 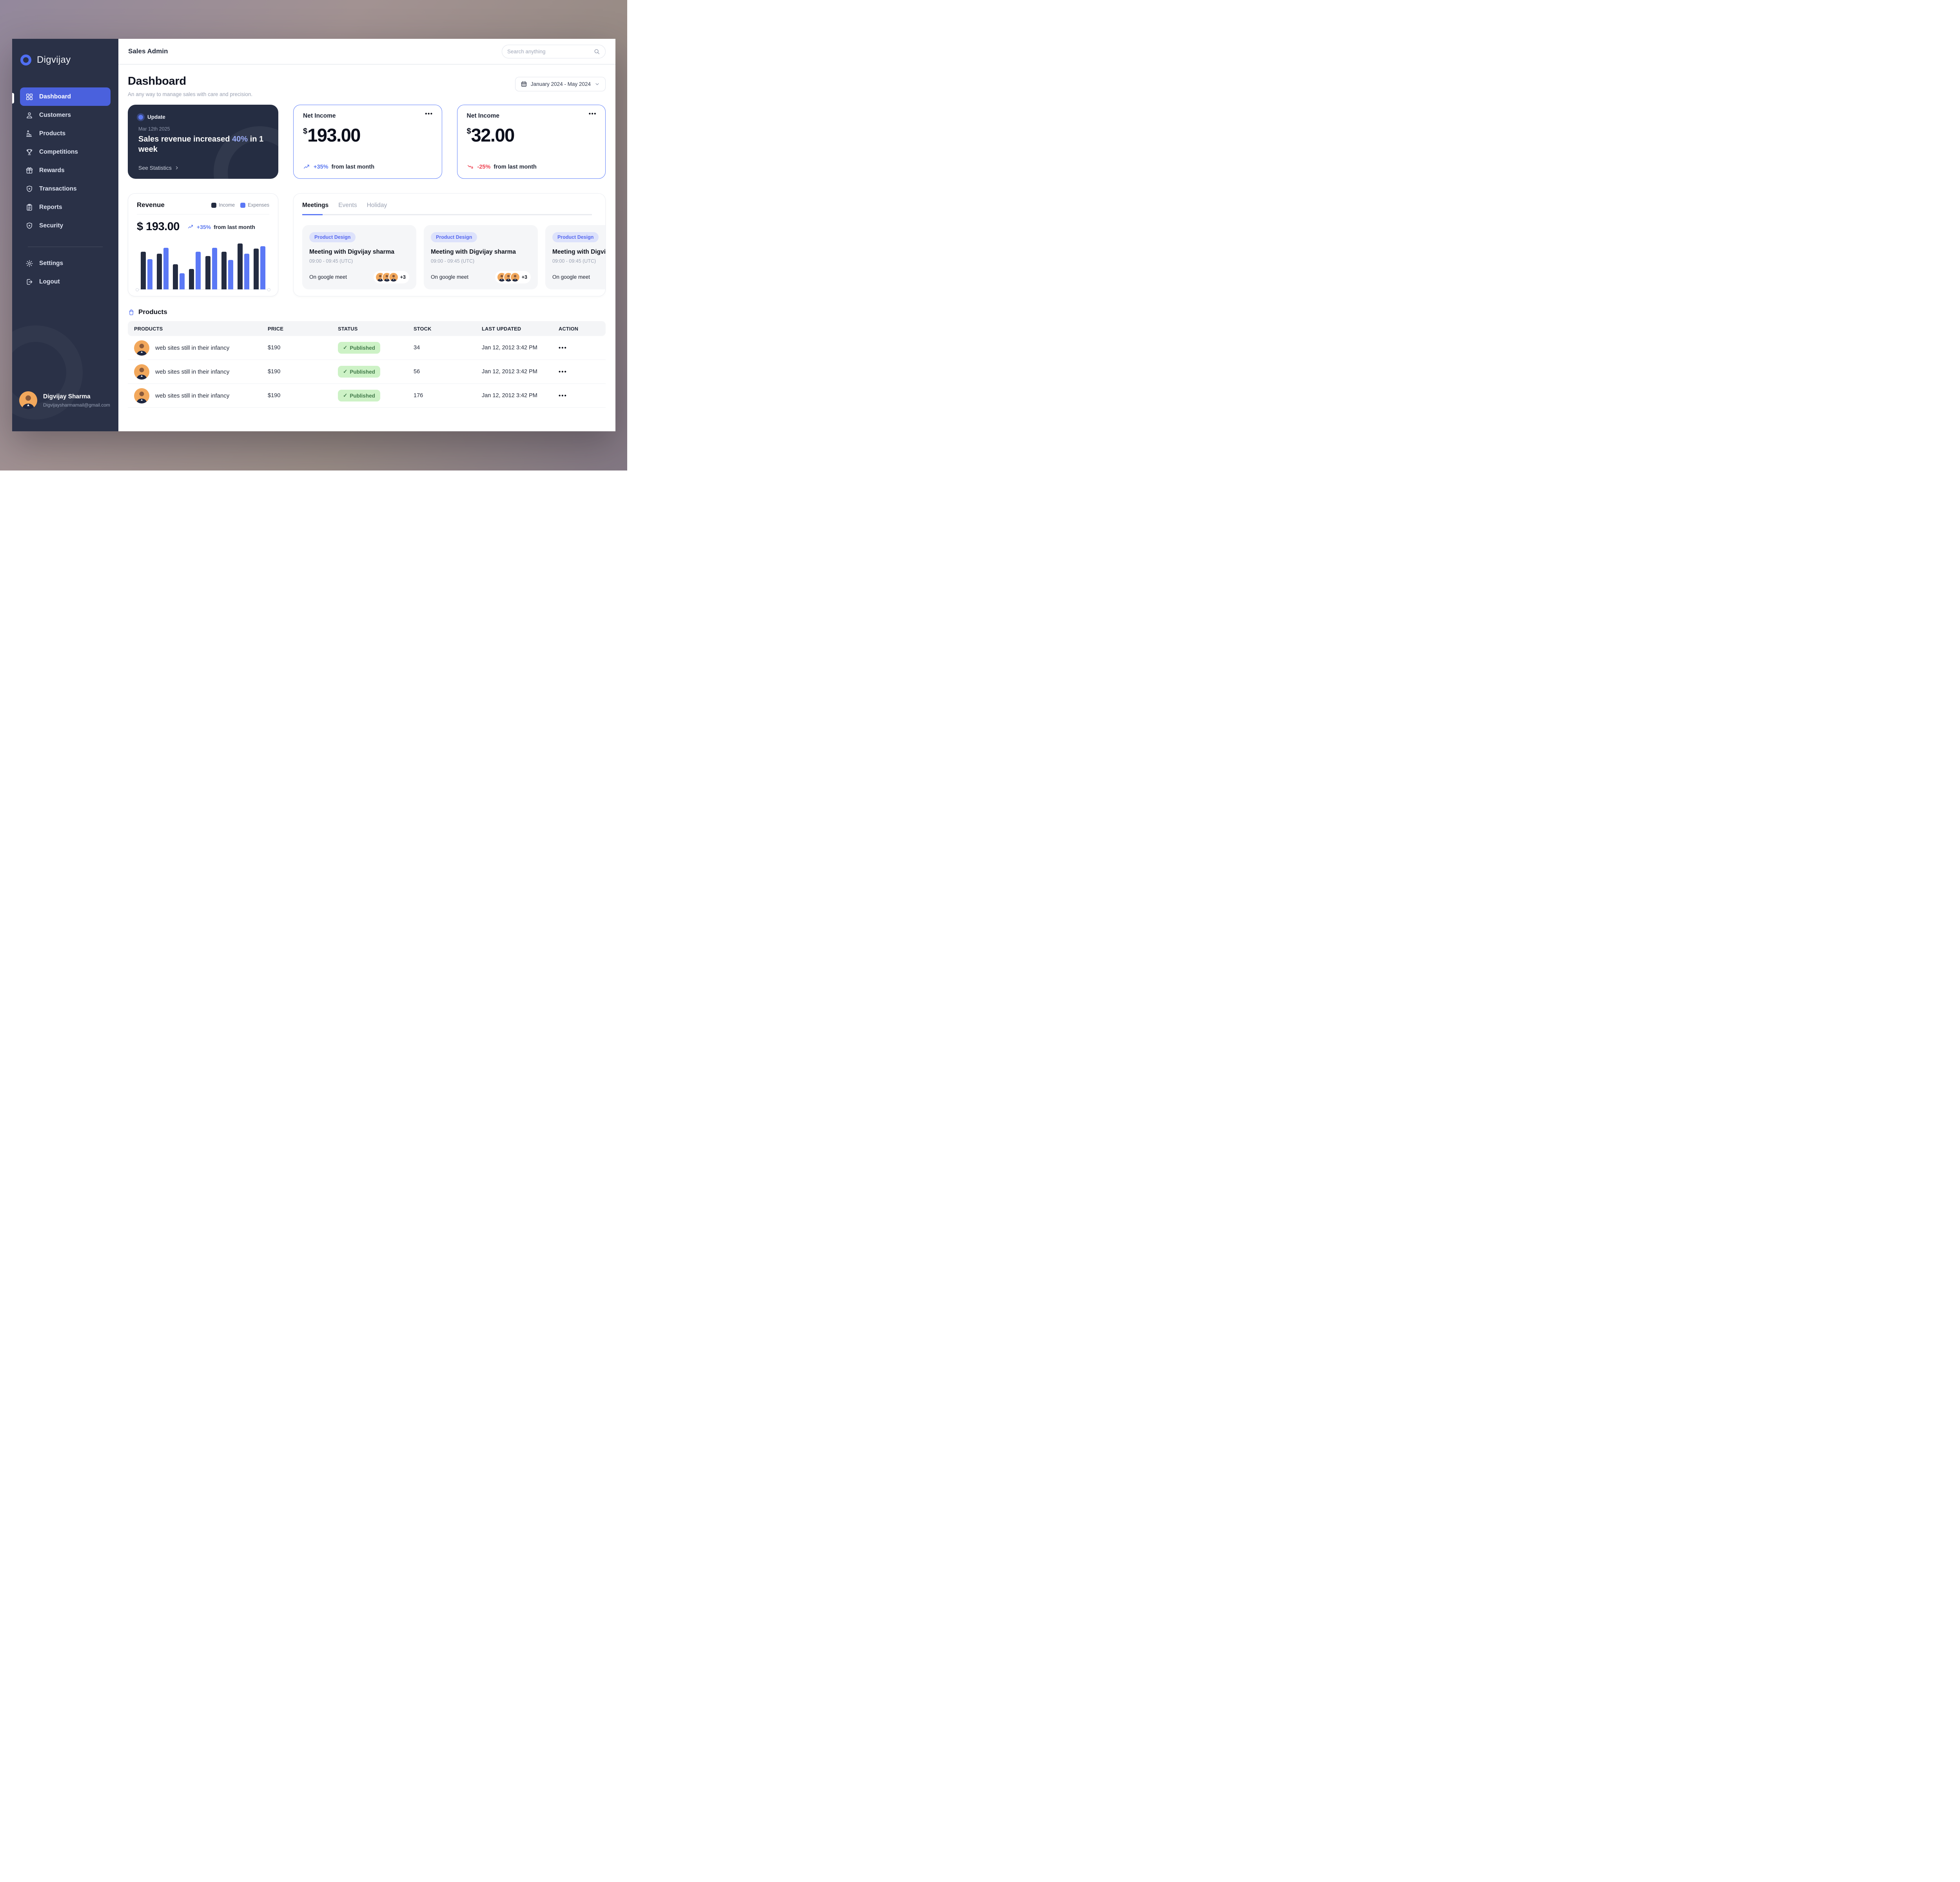 I want to click on income-swatch-icon, so click(x=214, y=205).